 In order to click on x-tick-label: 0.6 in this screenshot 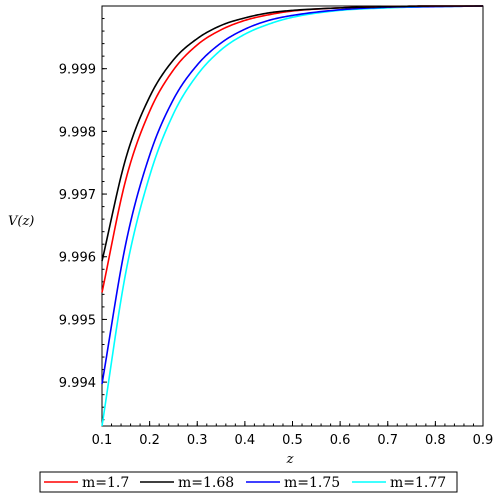, I will do `click(340, 440)`.